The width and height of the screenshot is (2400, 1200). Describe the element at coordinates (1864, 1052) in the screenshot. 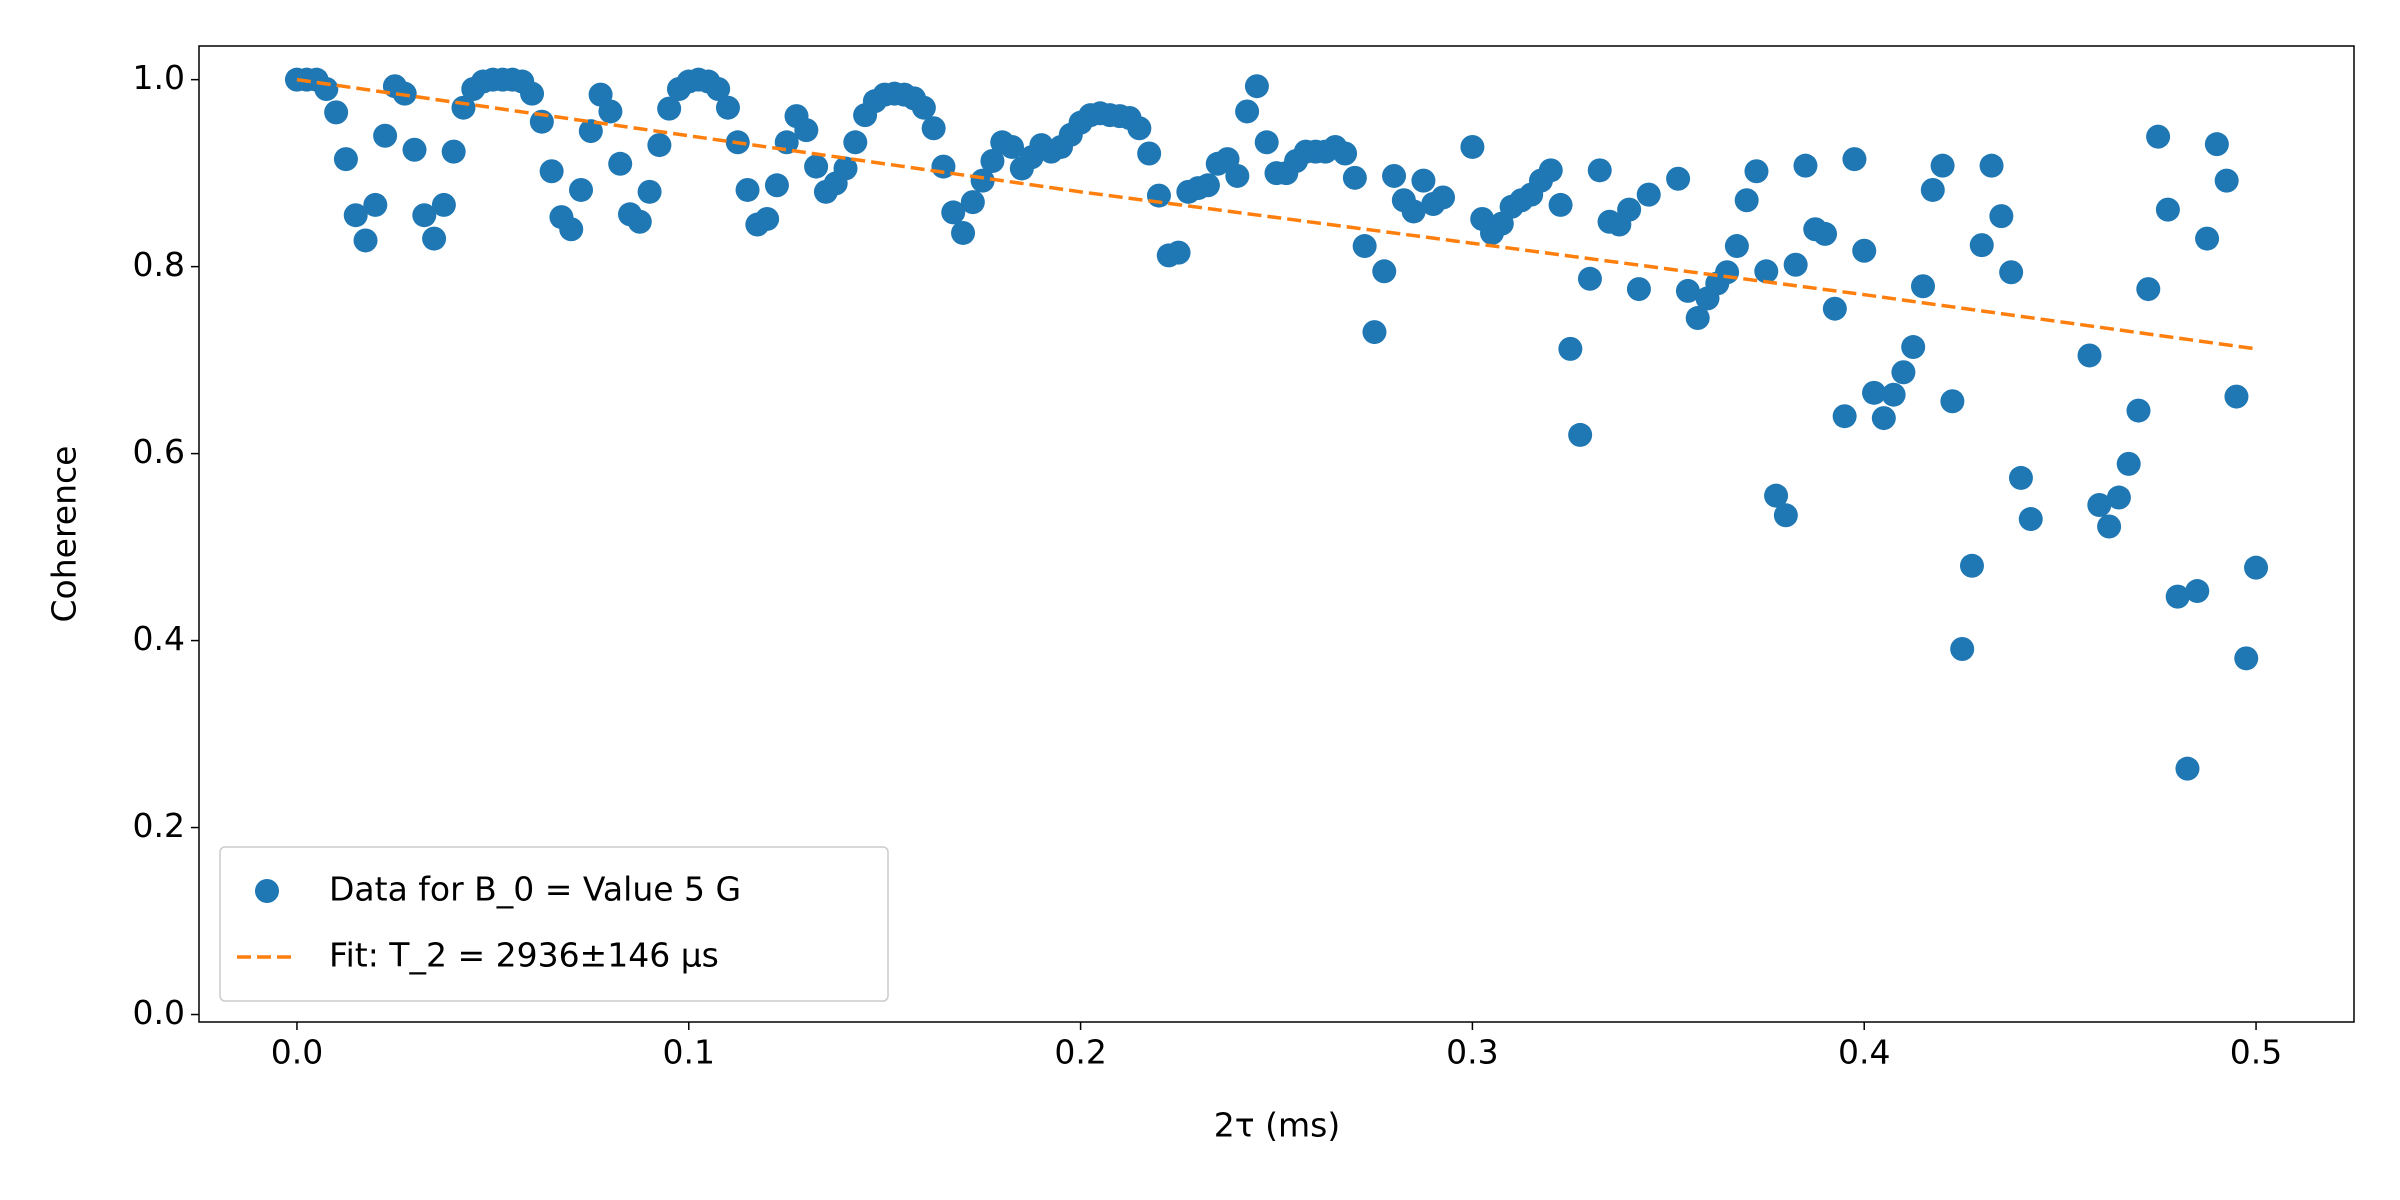

I see `x-tick-label: 0.4` at that location.